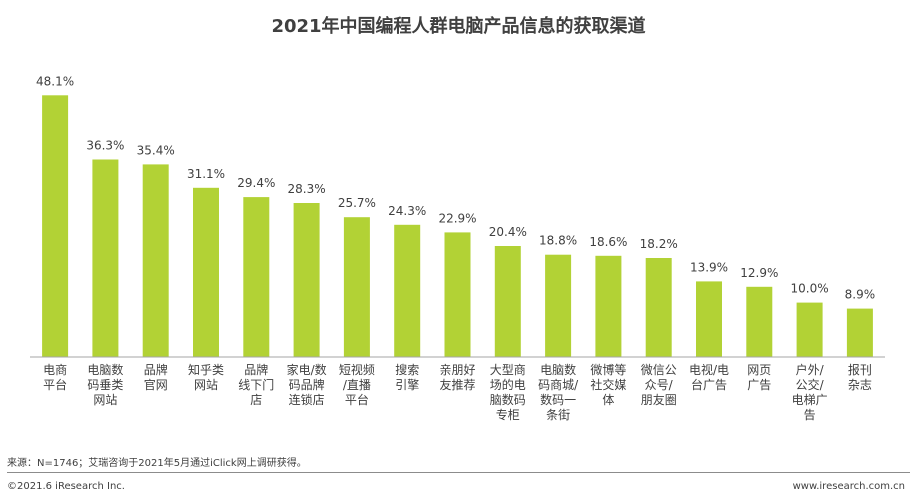  What do you see at coordinates (156, 377) in the screenshot?
I see `category-label: 品牌官网` at bounding box center [156, 377].